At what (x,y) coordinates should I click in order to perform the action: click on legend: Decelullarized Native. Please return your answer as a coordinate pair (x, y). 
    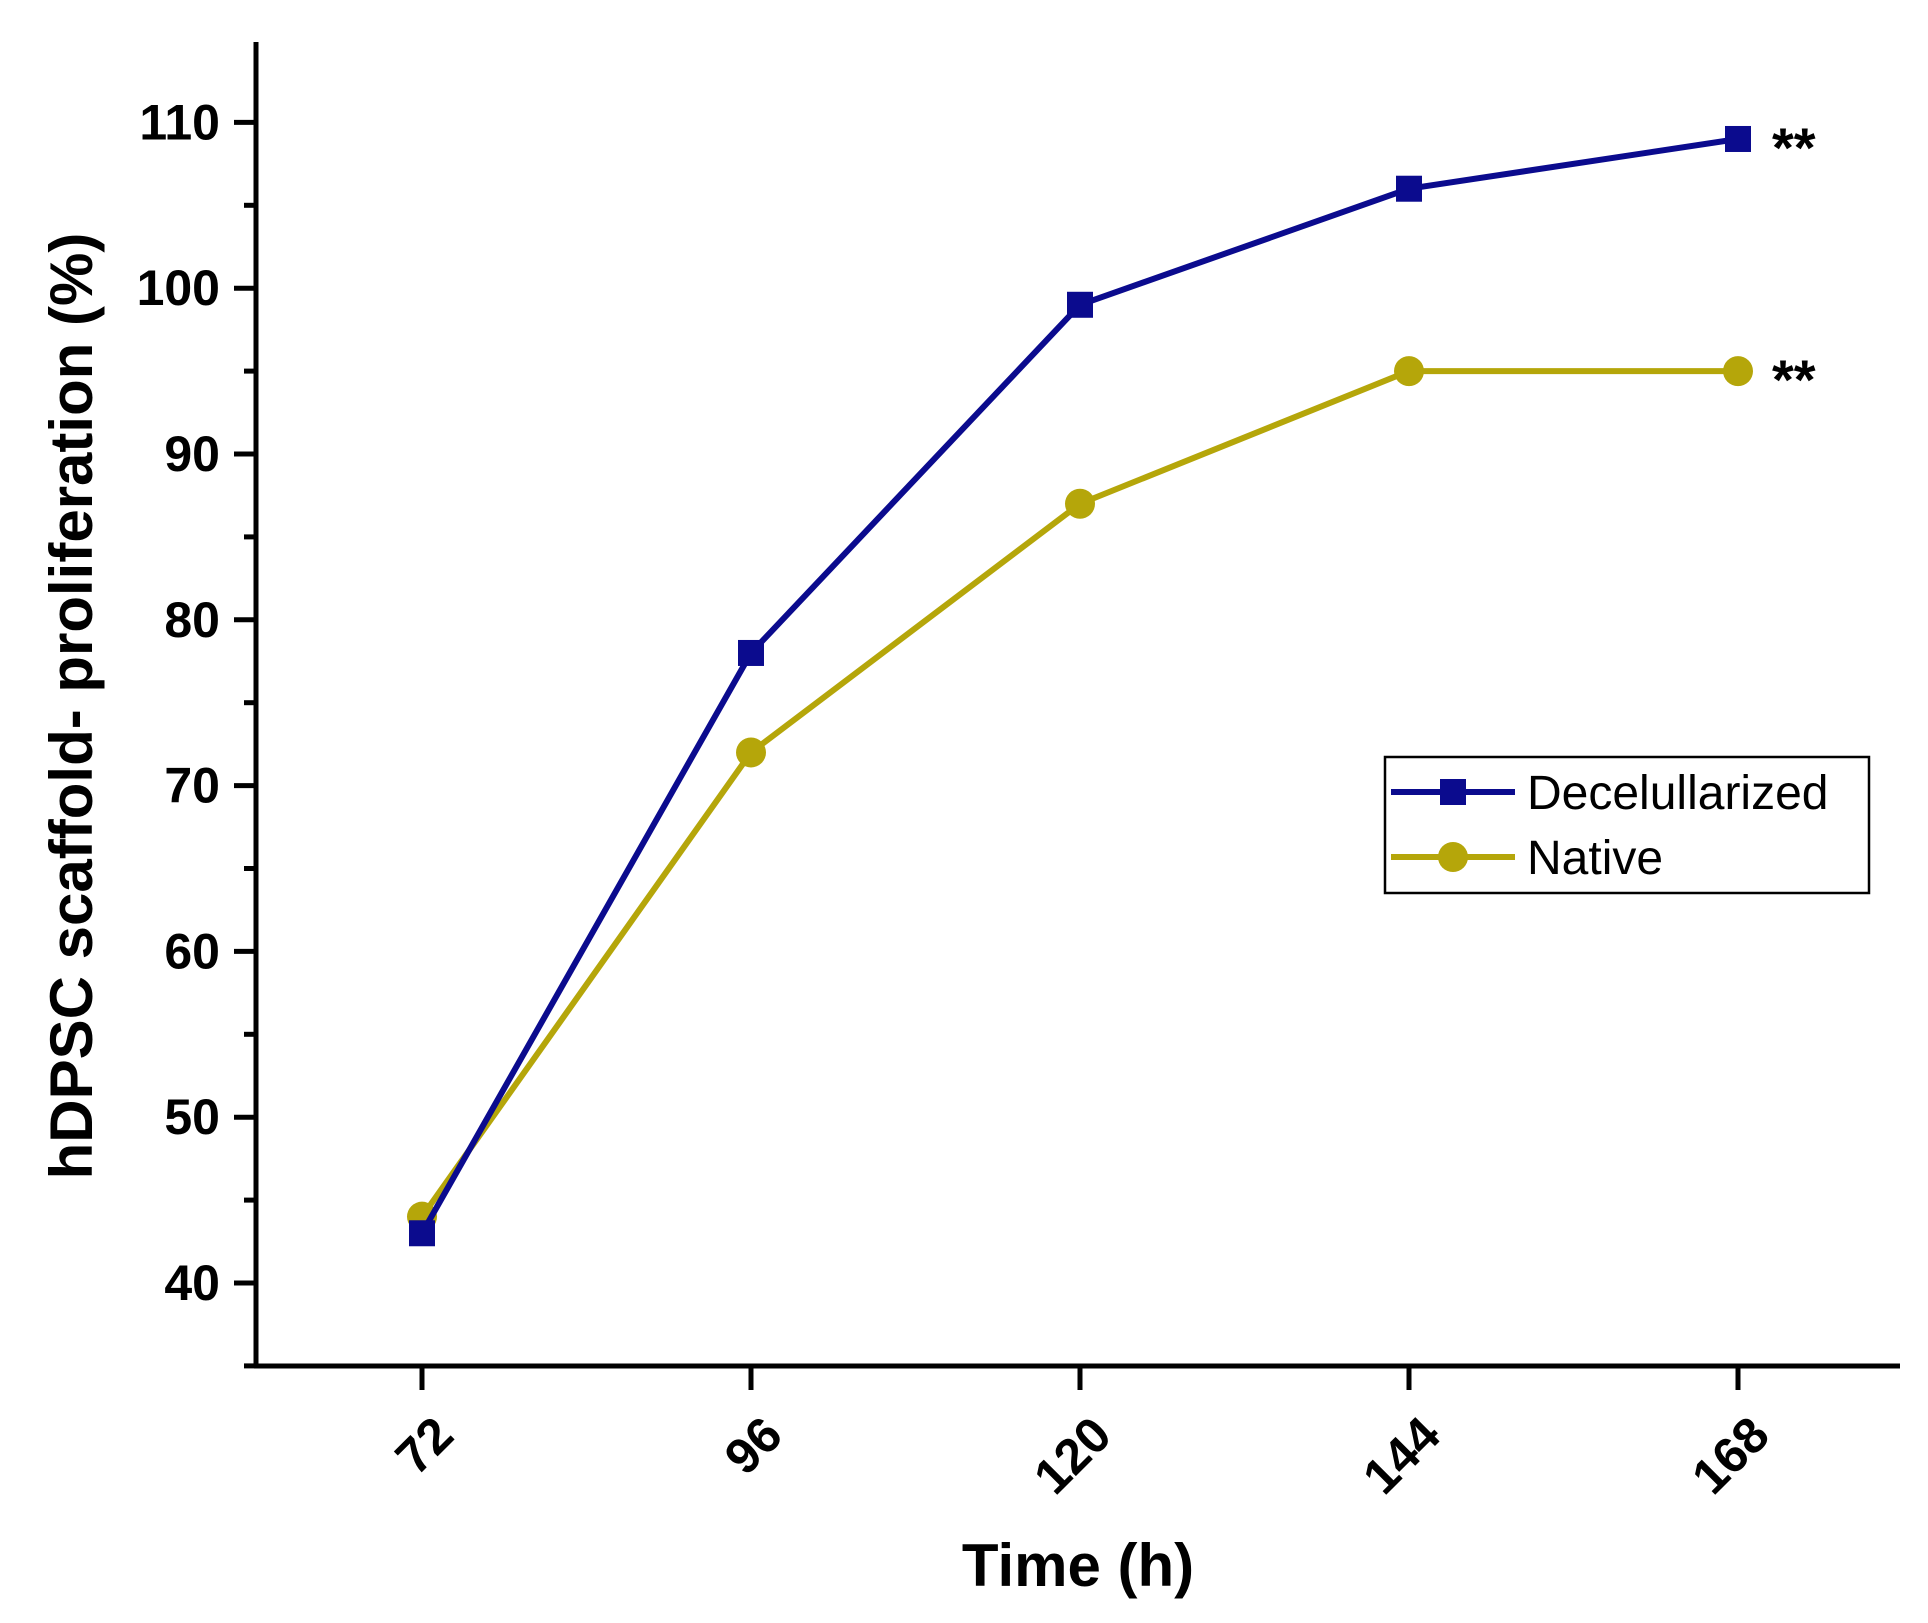
    Looking at the image, I should click on (1627, 825).